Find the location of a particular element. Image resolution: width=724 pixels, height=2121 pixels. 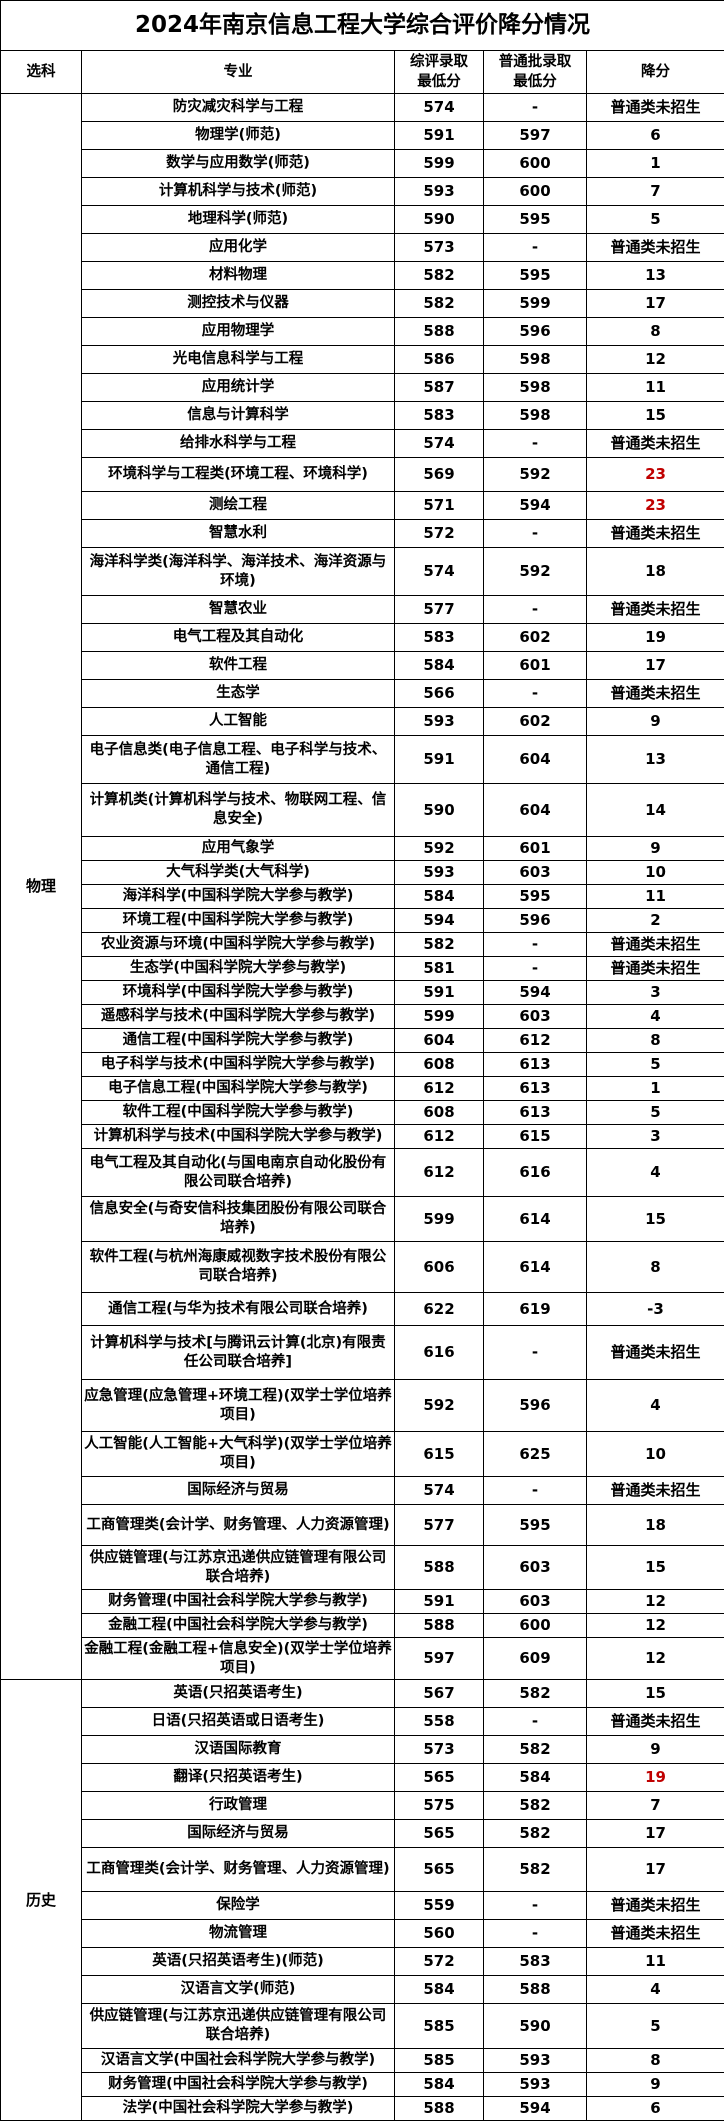

comp-min-cell: 567 is located at coordinates (439, 1694).